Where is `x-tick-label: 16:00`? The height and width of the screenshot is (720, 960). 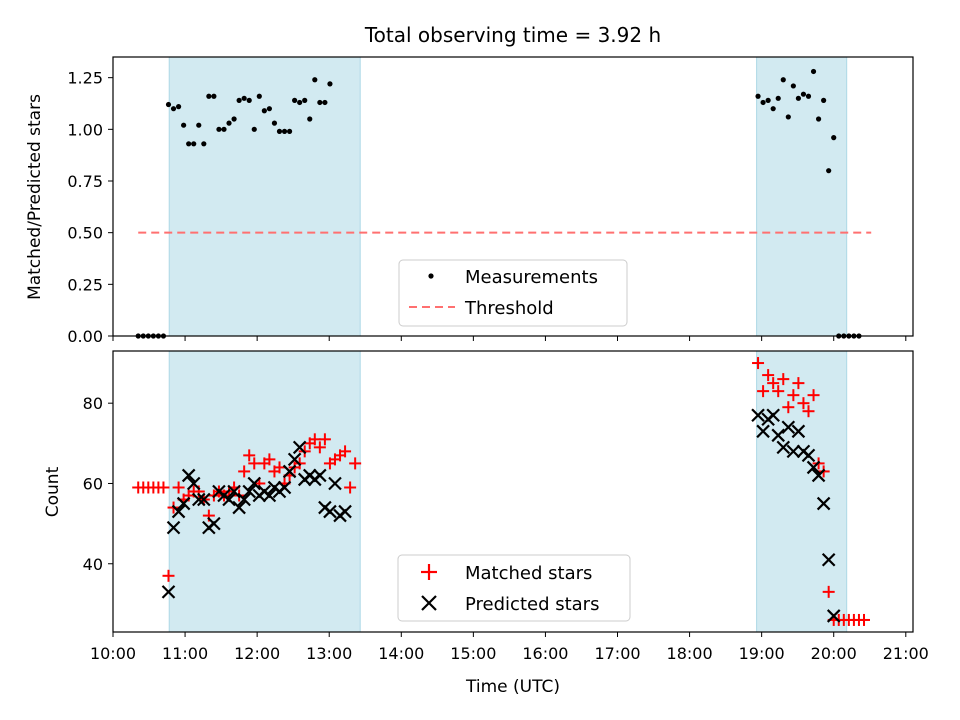
x-tick-label: 16:00 is located at coordinates (545, 653).